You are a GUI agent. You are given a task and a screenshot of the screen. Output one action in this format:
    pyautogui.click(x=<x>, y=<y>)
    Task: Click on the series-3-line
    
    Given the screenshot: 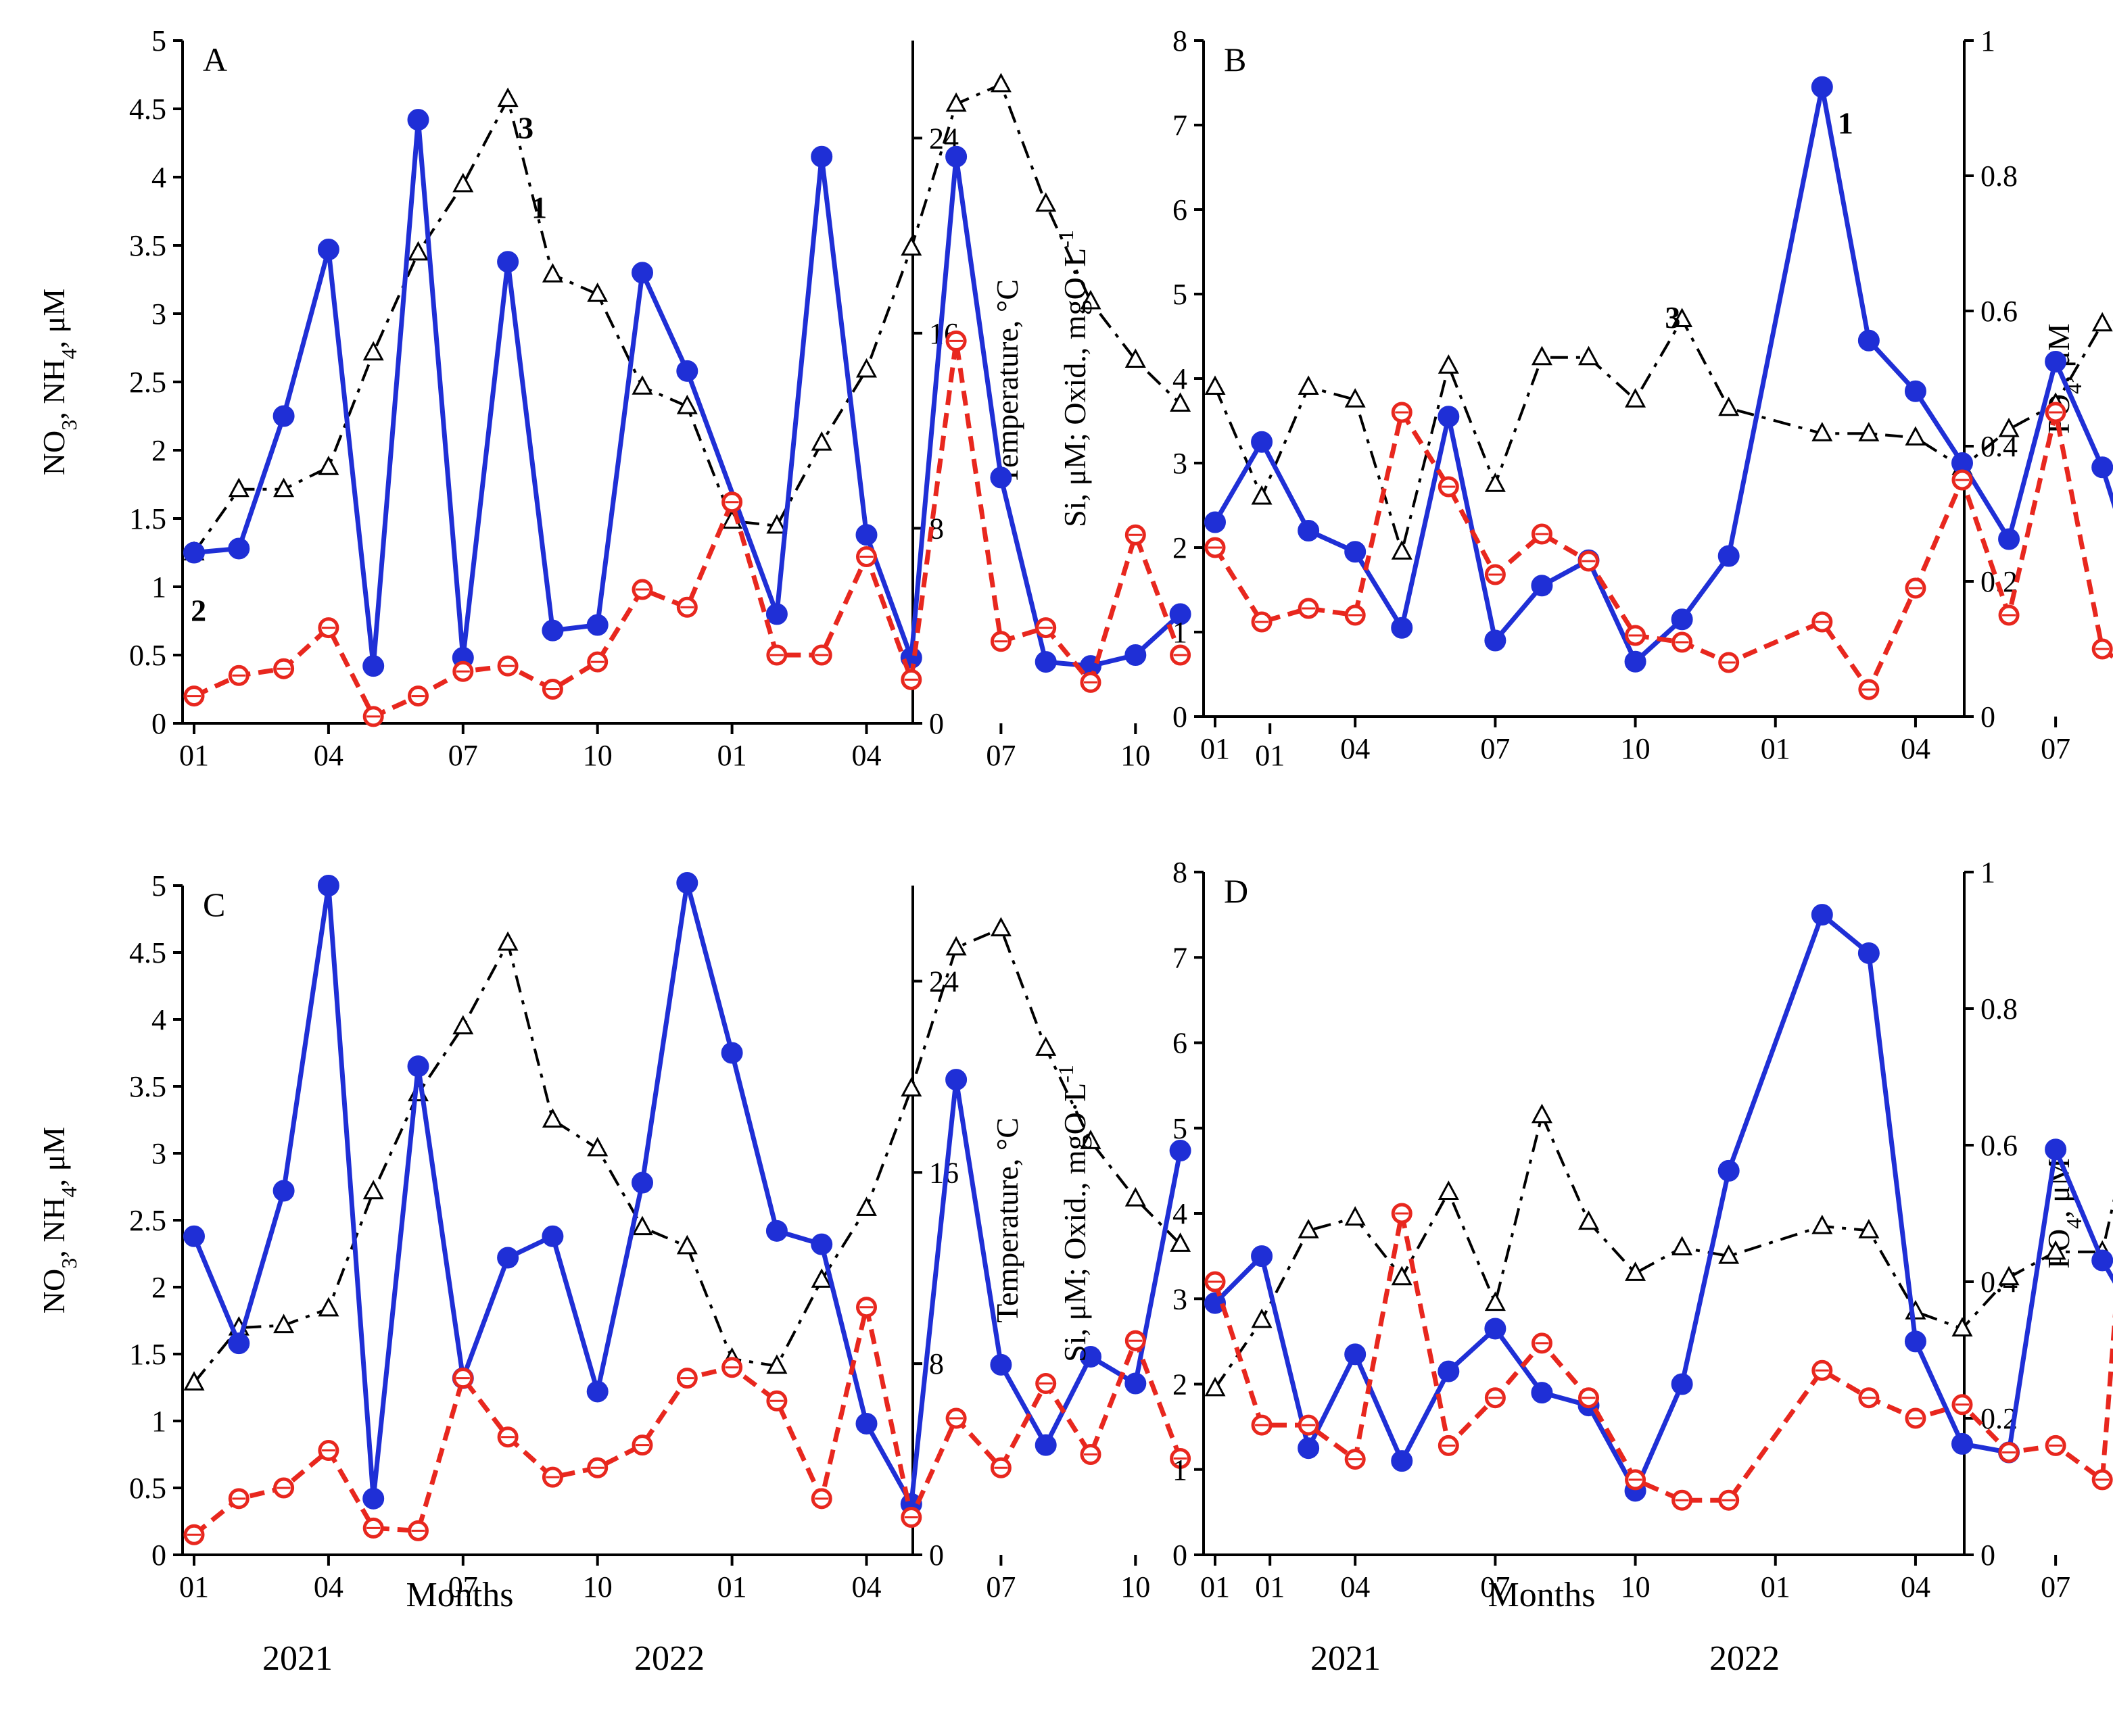 What is the action you would take?
    pyautogui.click(x=687, y=1155)
    